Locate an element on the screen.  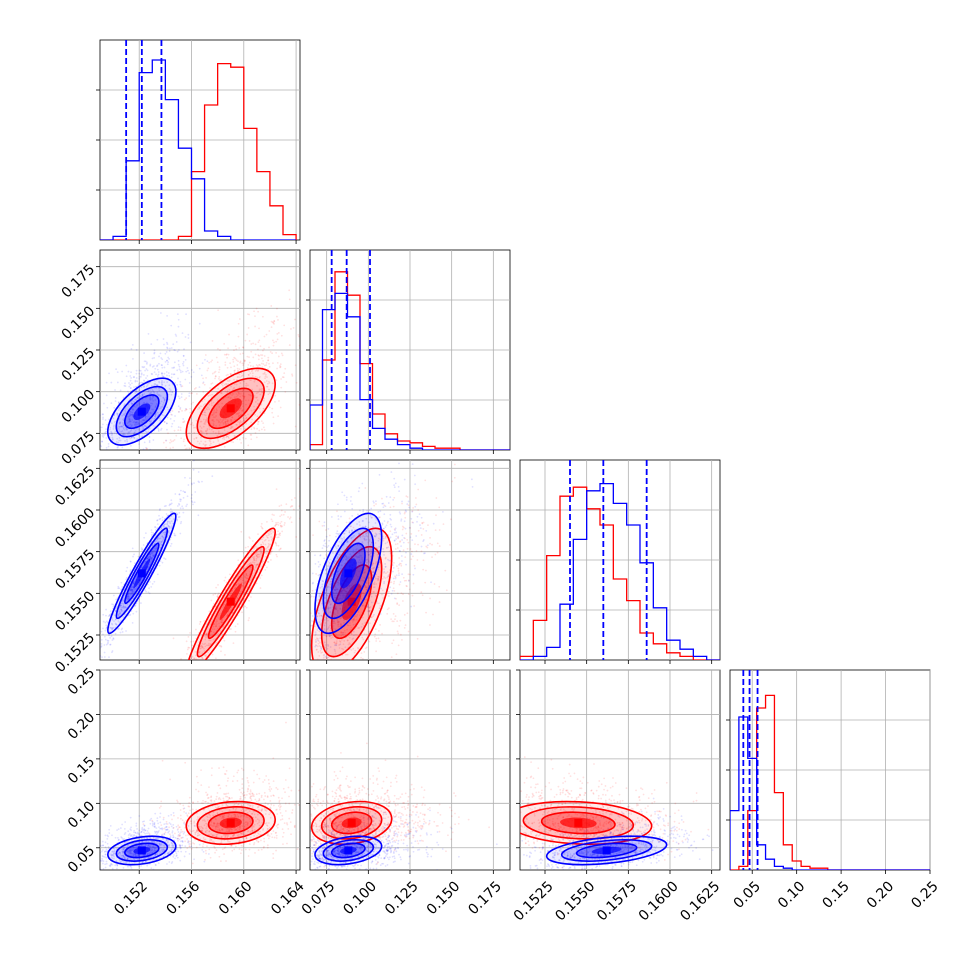
y-tick-label: 0.175 is located at coordinates (79, 282).